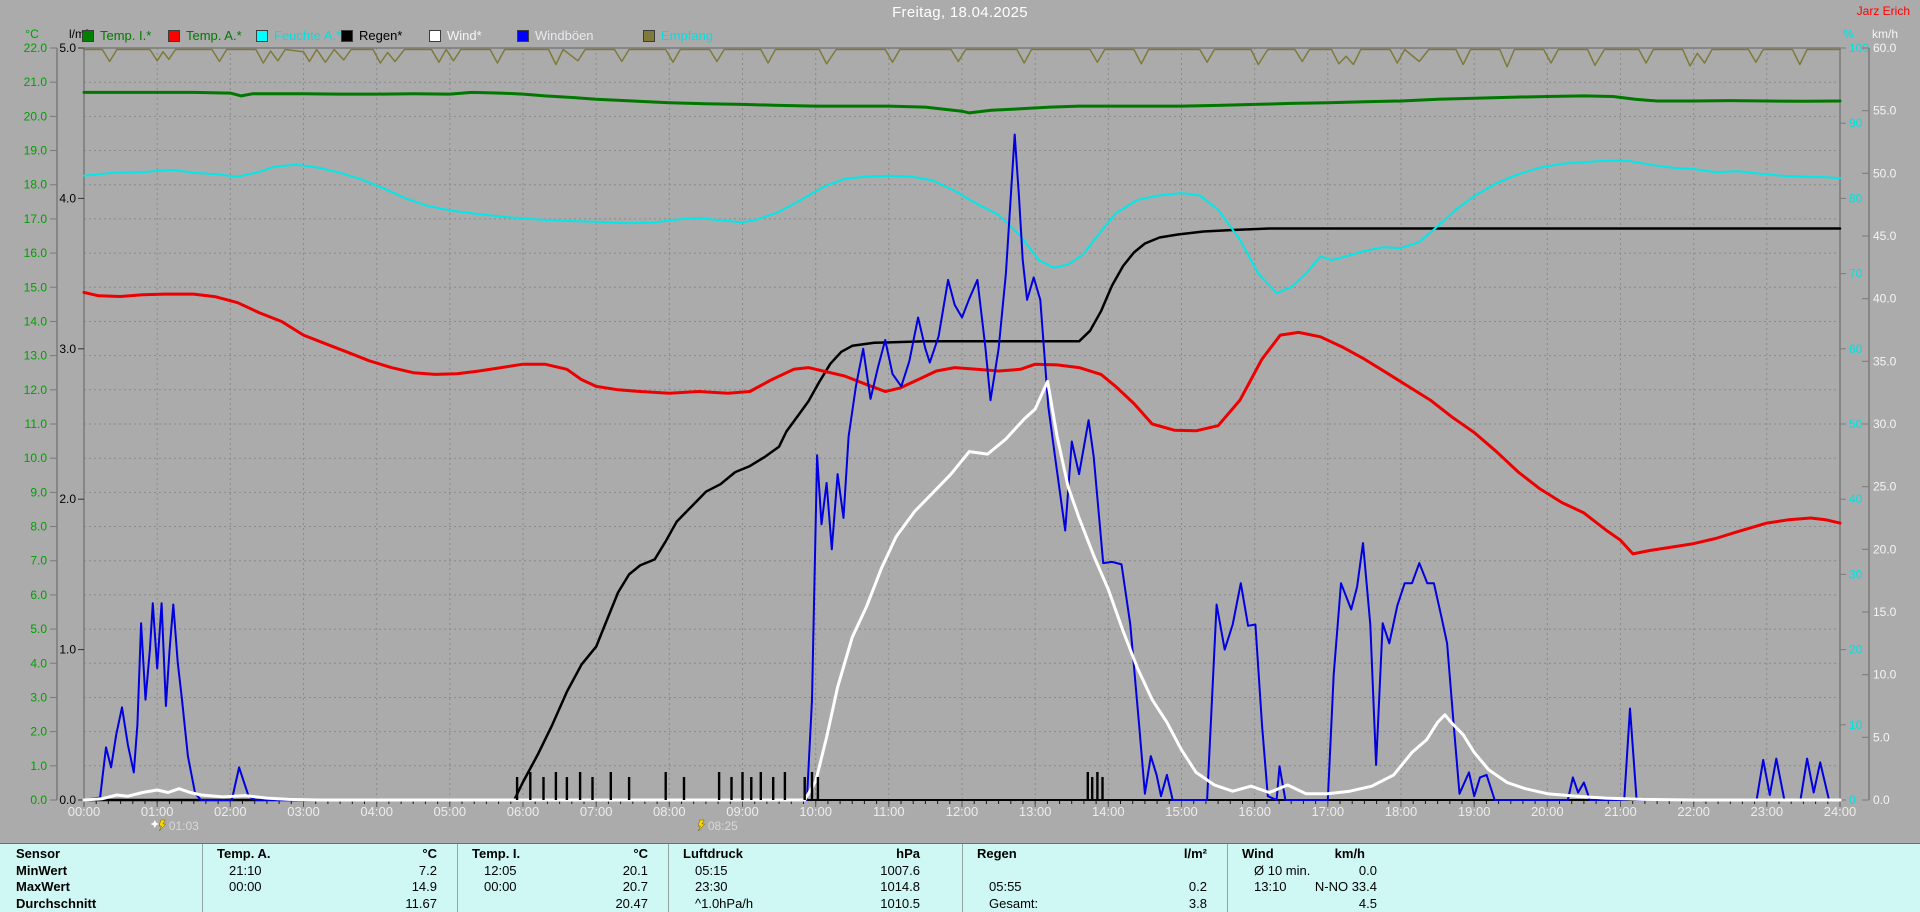  Describe the element at coordinates (421, 903) in the screenshot. I see `avg-value: 11.67` at that location.